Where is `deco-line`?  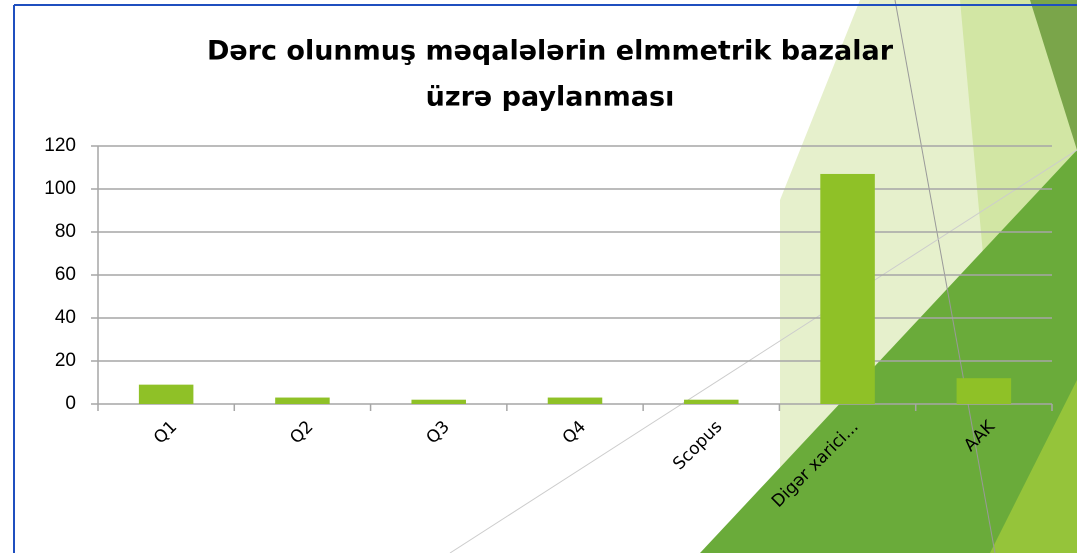 deco-line is located at coordinates (945, 276).